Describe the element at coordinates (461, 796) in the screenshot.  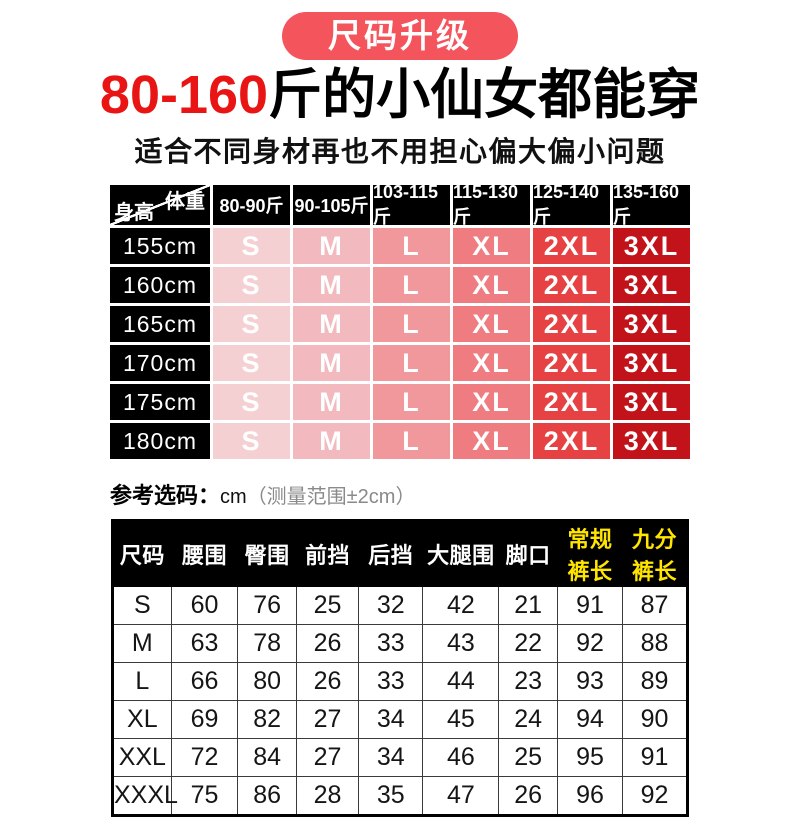
I see `measure-value-cell: 47` at that location.